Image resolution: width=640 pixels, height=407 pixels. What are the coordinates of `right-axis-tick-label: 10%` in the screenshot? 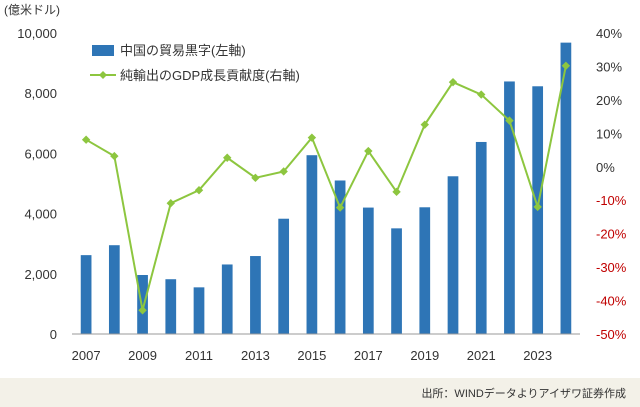 It's located at (609, 133).